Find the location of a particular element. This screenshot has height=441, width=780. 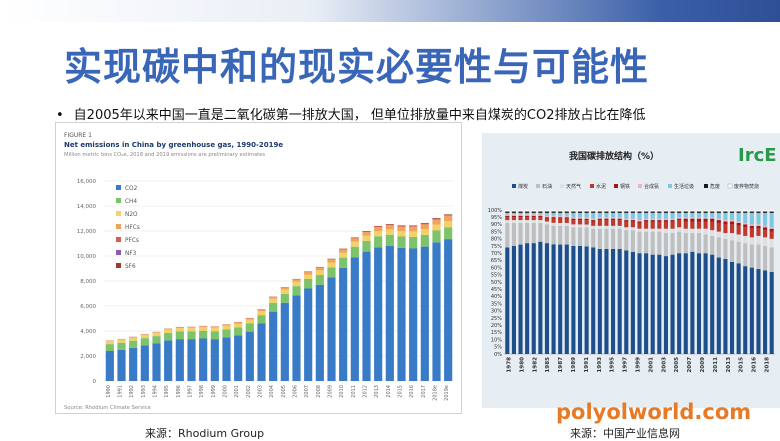

x-tick-label: 1995 is located at coordinates (167, 391).